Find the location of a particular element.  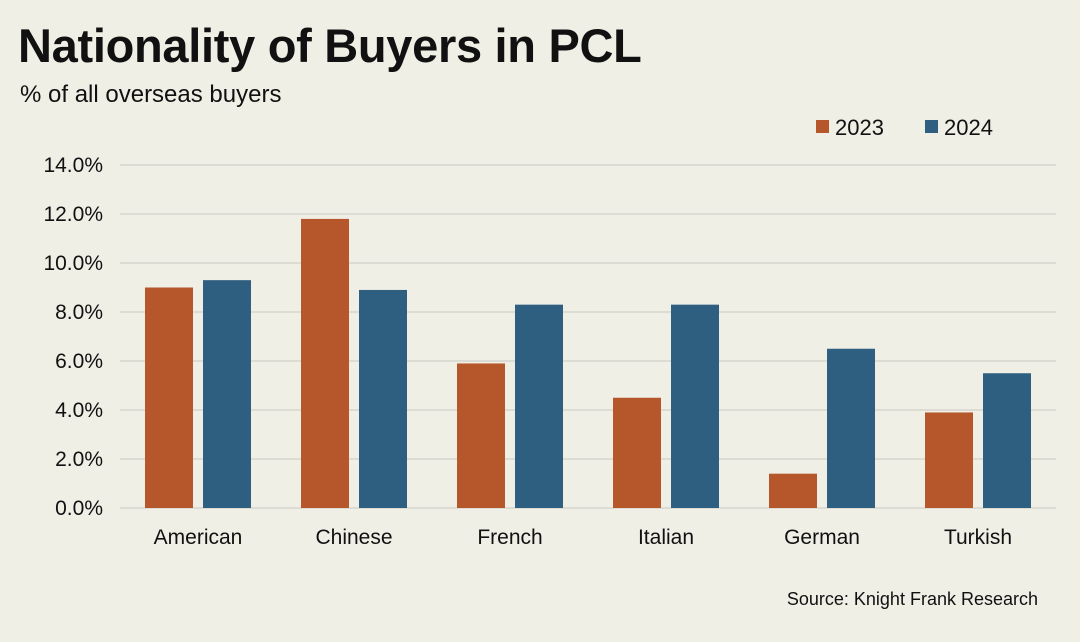

y-axis-ticks: 0.0% 2.0% 4.0% 6.0% 8.0% 10.0% 12.0% 14.0% is located at coordinates (73, 337).